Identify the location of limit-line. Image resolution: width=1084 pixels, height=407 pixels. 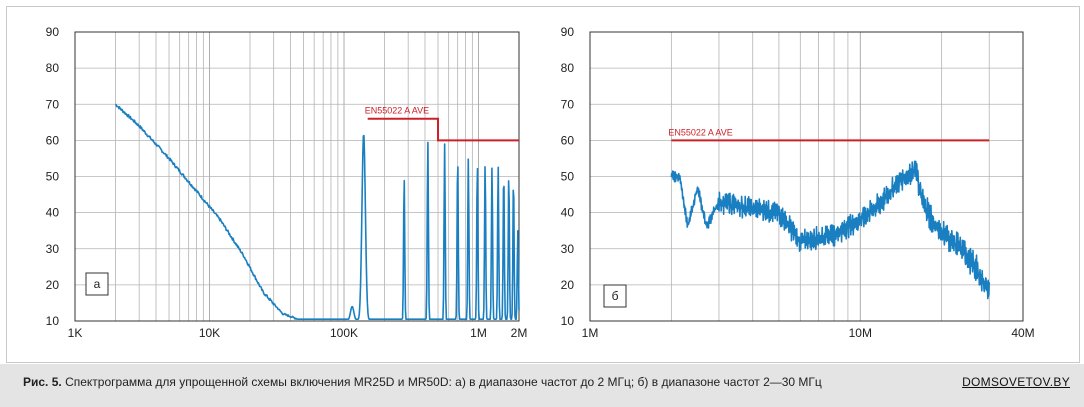
(443, 129).